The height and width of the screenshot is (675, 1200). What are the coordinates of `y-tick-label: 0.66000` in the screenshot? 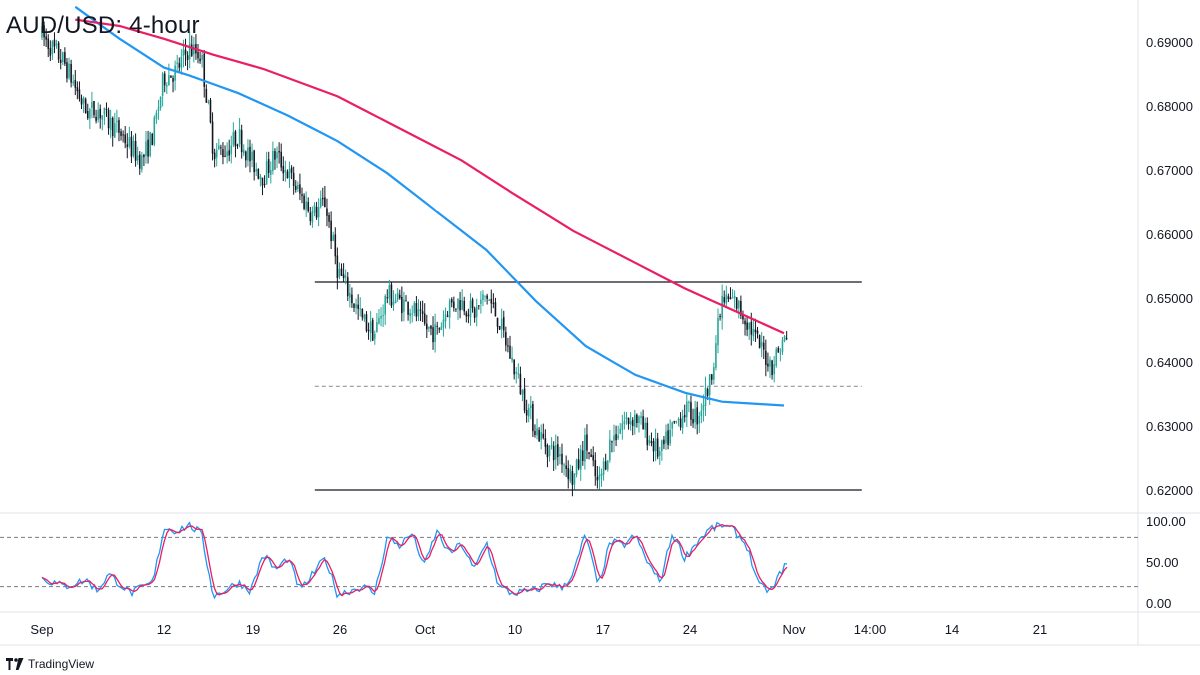 It's located at (1169, 234).